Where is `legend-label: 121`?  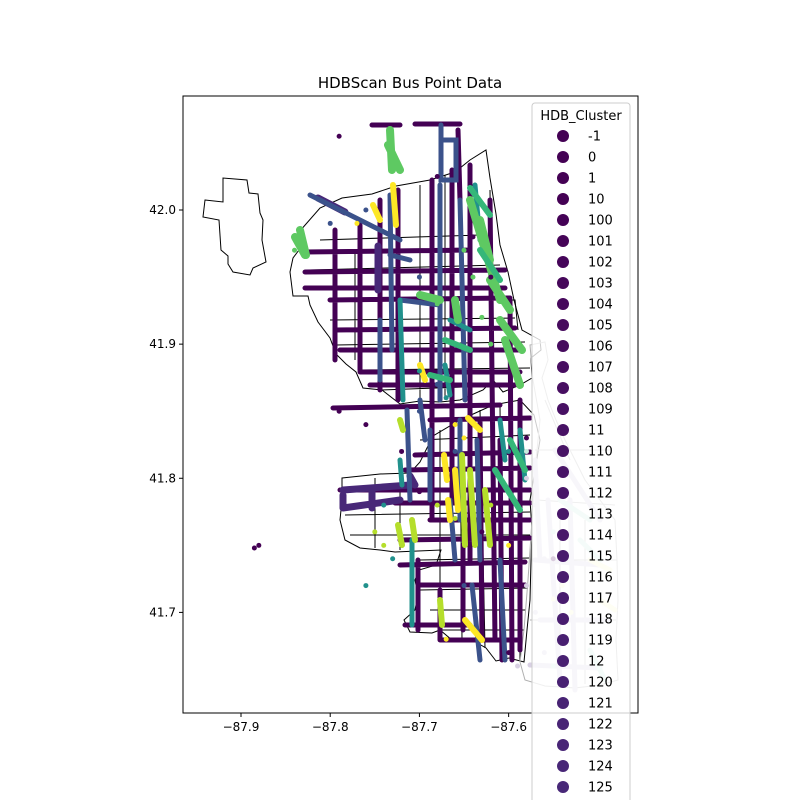
legend-label: 121 is located at coordinates (600, 704).